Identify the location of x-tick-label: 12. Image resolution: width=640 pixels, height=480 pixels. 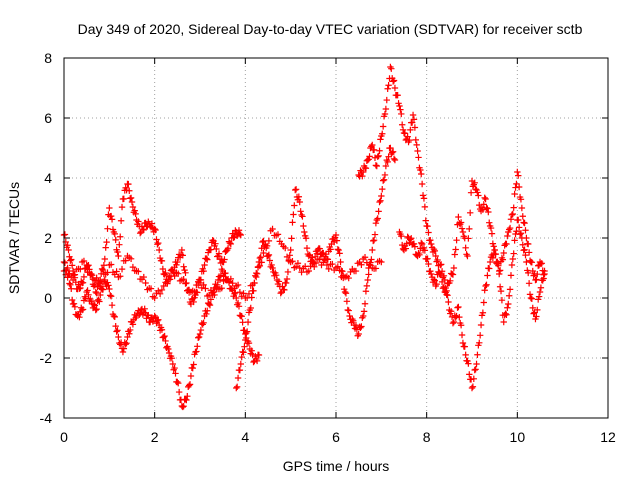
(608, 437).